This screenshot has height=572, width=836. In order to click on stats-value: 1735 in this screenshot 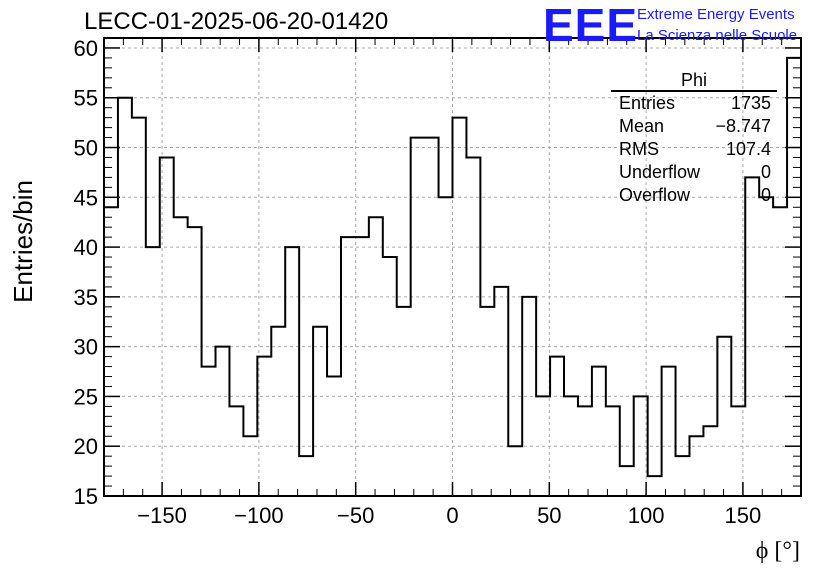, I will do `click(750, 103)`.